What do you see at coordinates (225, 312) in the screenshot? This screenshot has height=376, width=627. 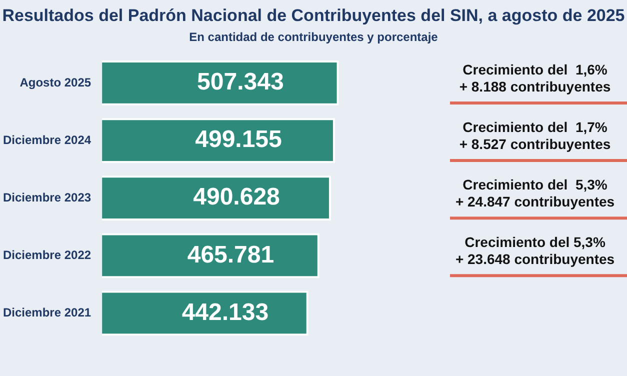 I see `data-label: 442.133` at bounding box center [225, 312].